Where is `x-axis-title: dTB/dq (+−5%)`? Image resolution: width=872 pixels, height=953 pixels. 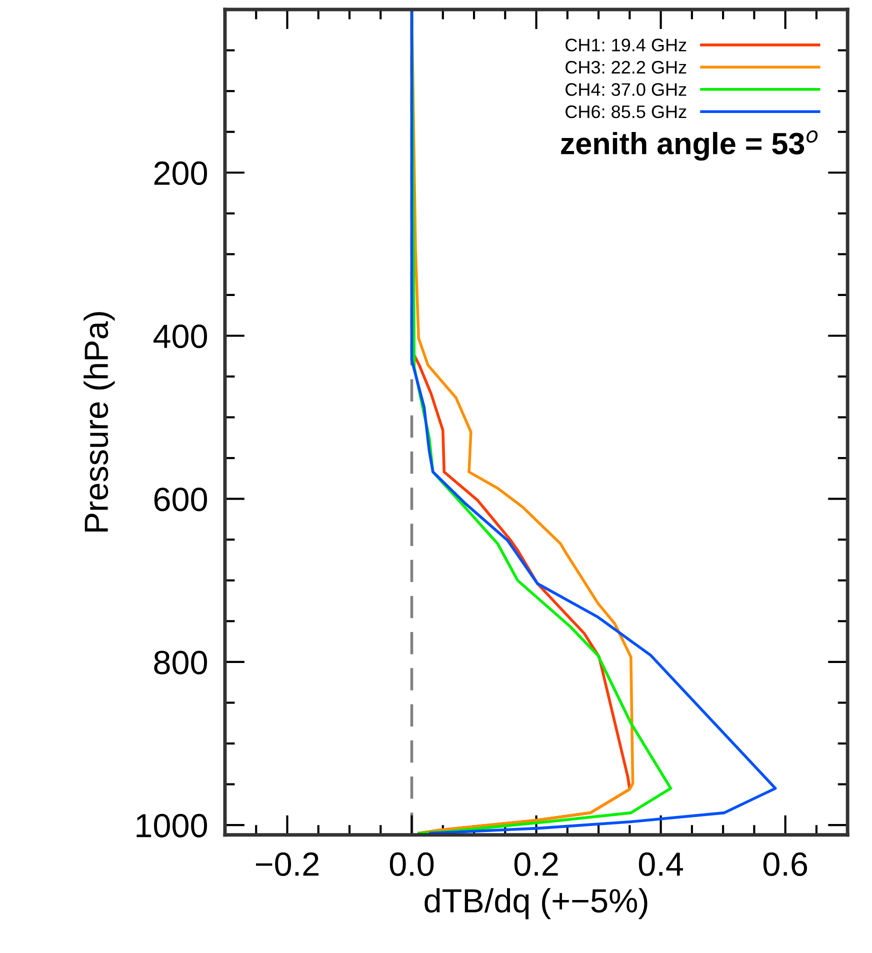
x-axis-title: dTB/dq (+−5%) is located at coordinates (536, 904).